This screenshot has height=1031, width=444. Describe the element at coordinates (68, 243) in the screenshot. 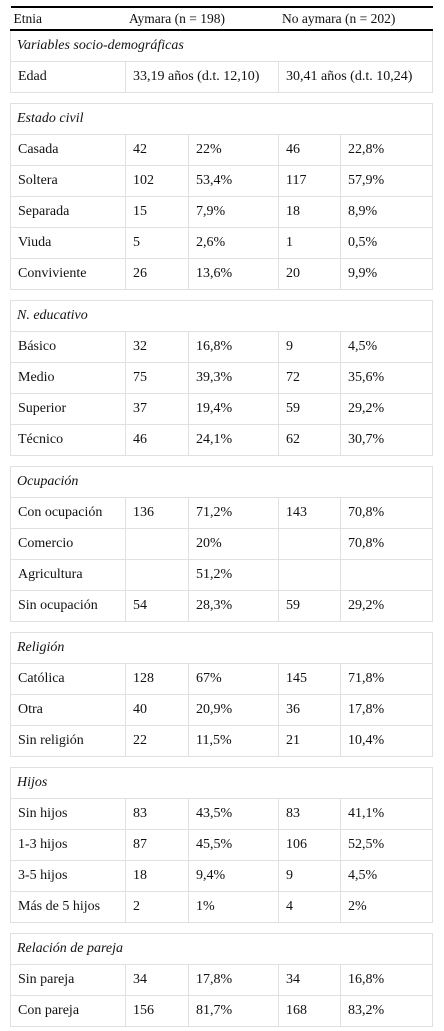

I see `row-label: Viuda` at that location.